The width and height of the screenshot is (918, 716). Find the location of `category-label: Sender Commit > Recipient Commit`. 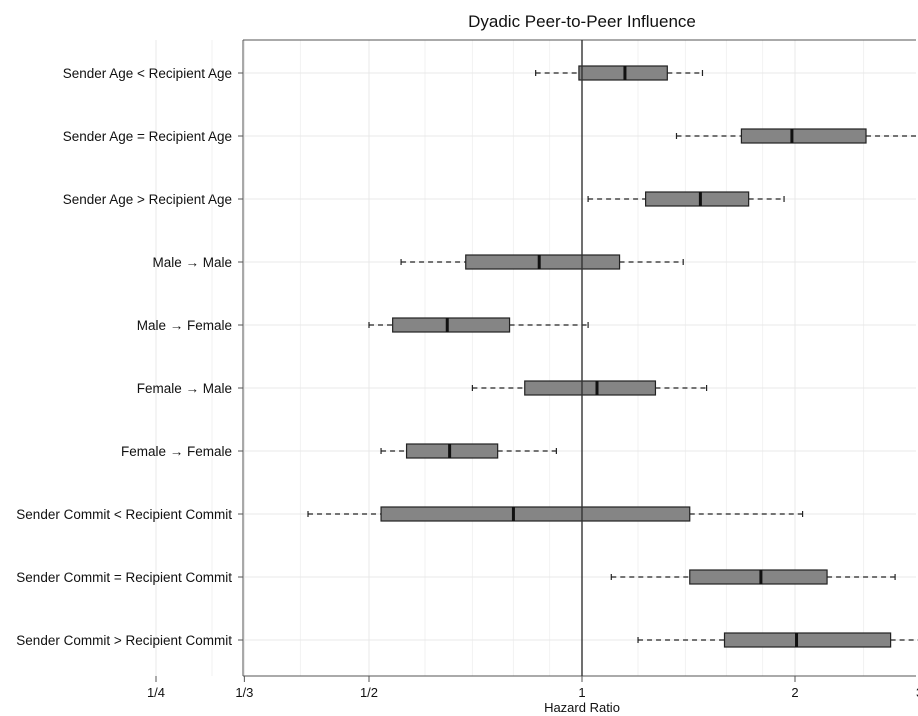

category-label: Sender Commit > Recipient Commit is located at coordinates (124, 640).